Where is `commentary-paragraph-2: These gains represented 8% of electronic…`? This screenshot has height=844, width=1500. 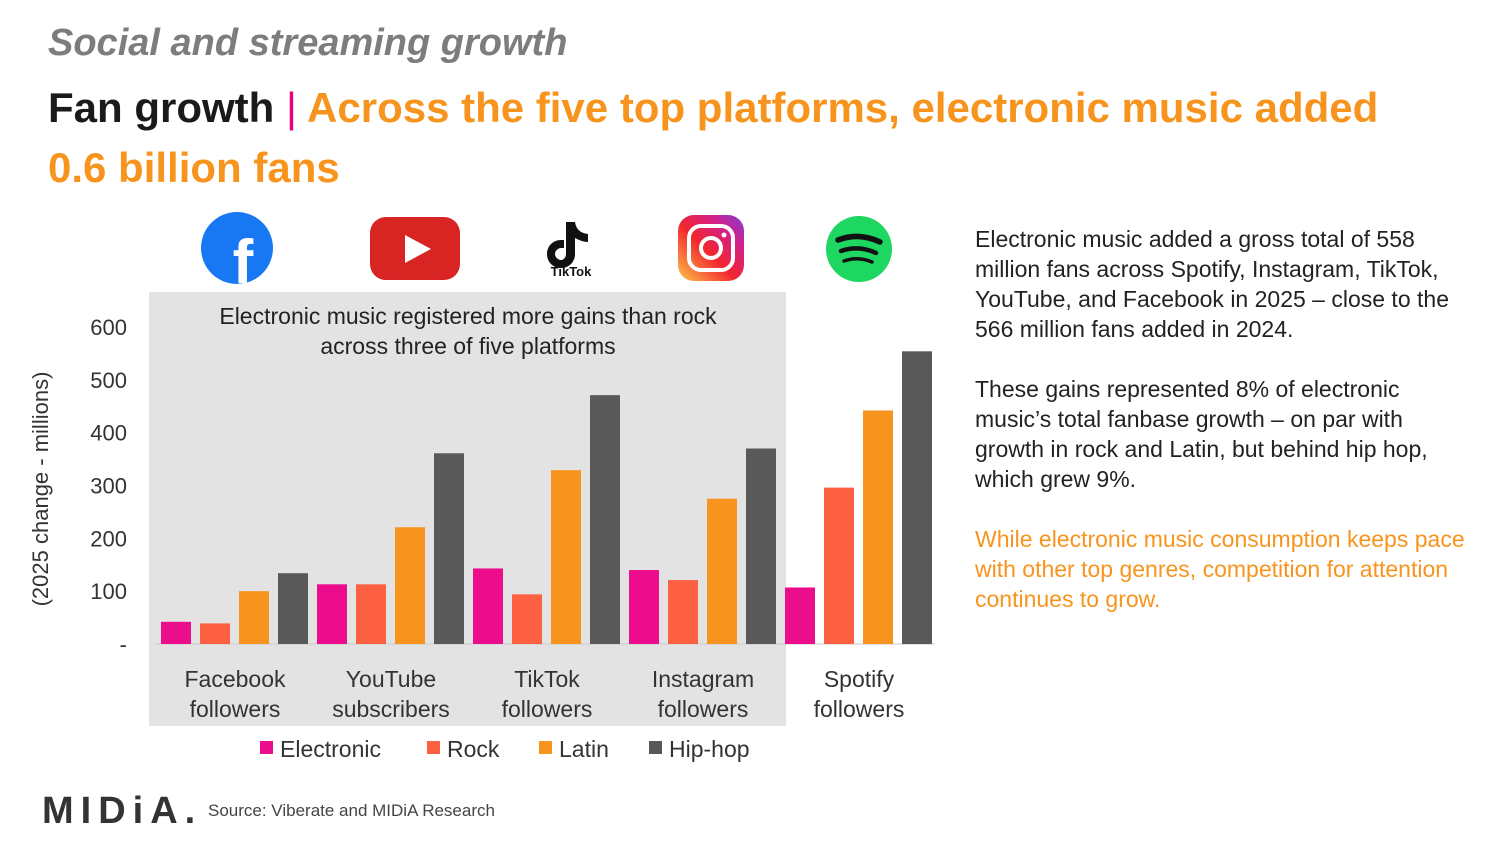 commentary-paragraph-2: These gains represented 8% of electronic… is located at coordinates (1201, 434).